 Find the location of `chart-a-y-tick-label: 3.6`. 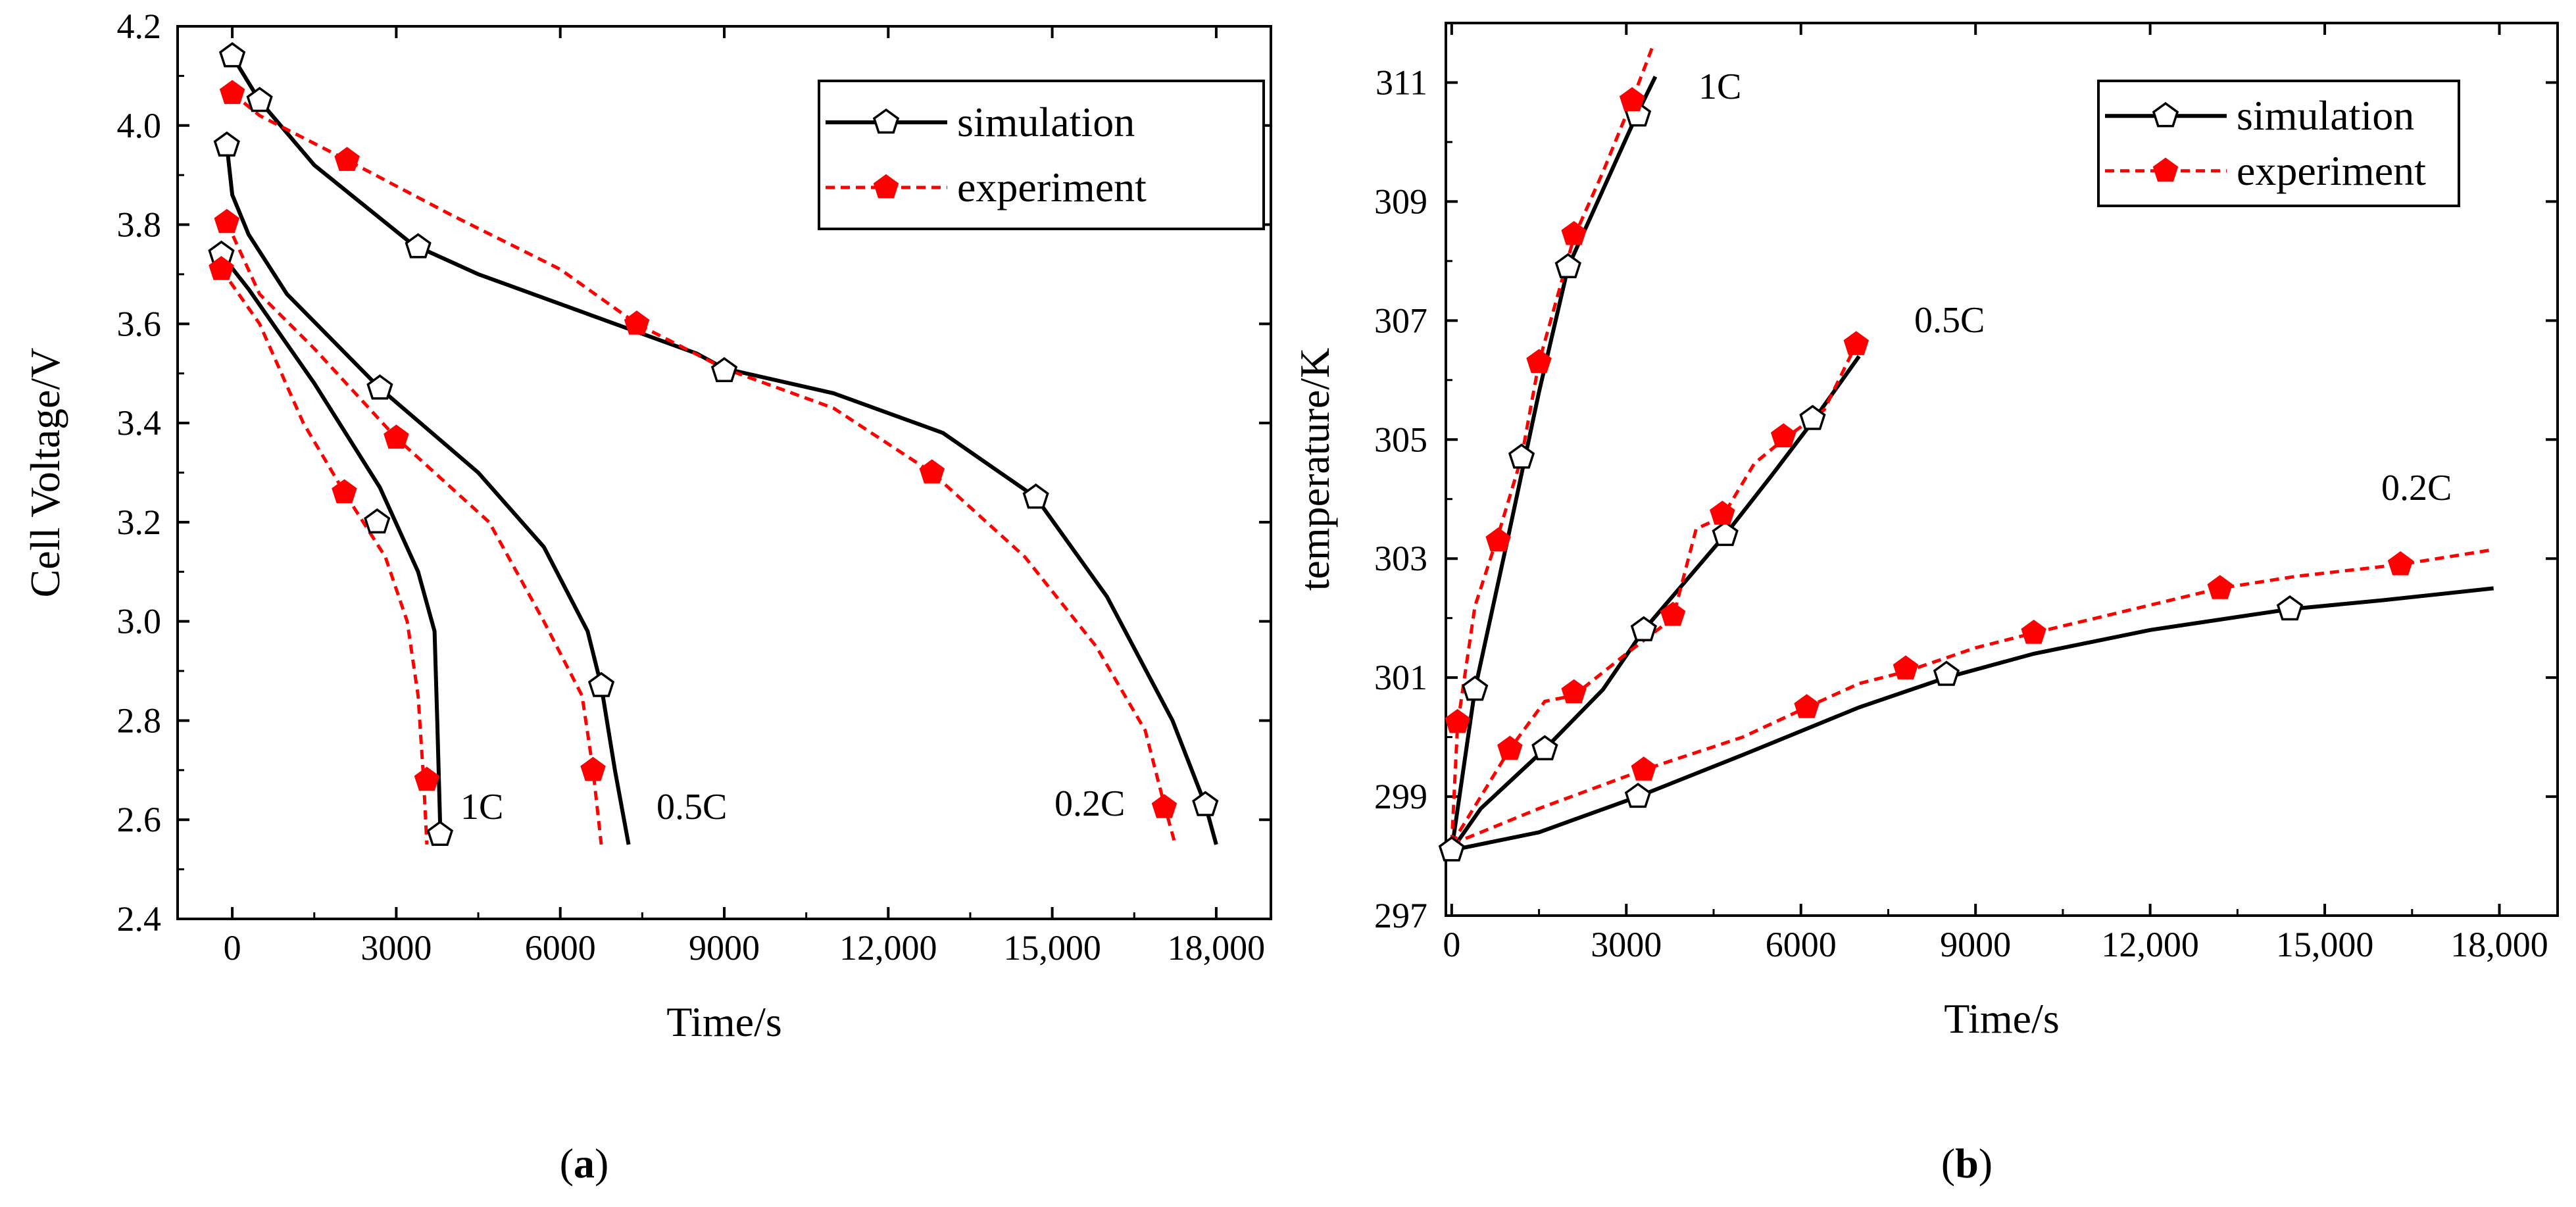

chart-a-y-tick-label: 3.6 is located at coordinates (139, 324).